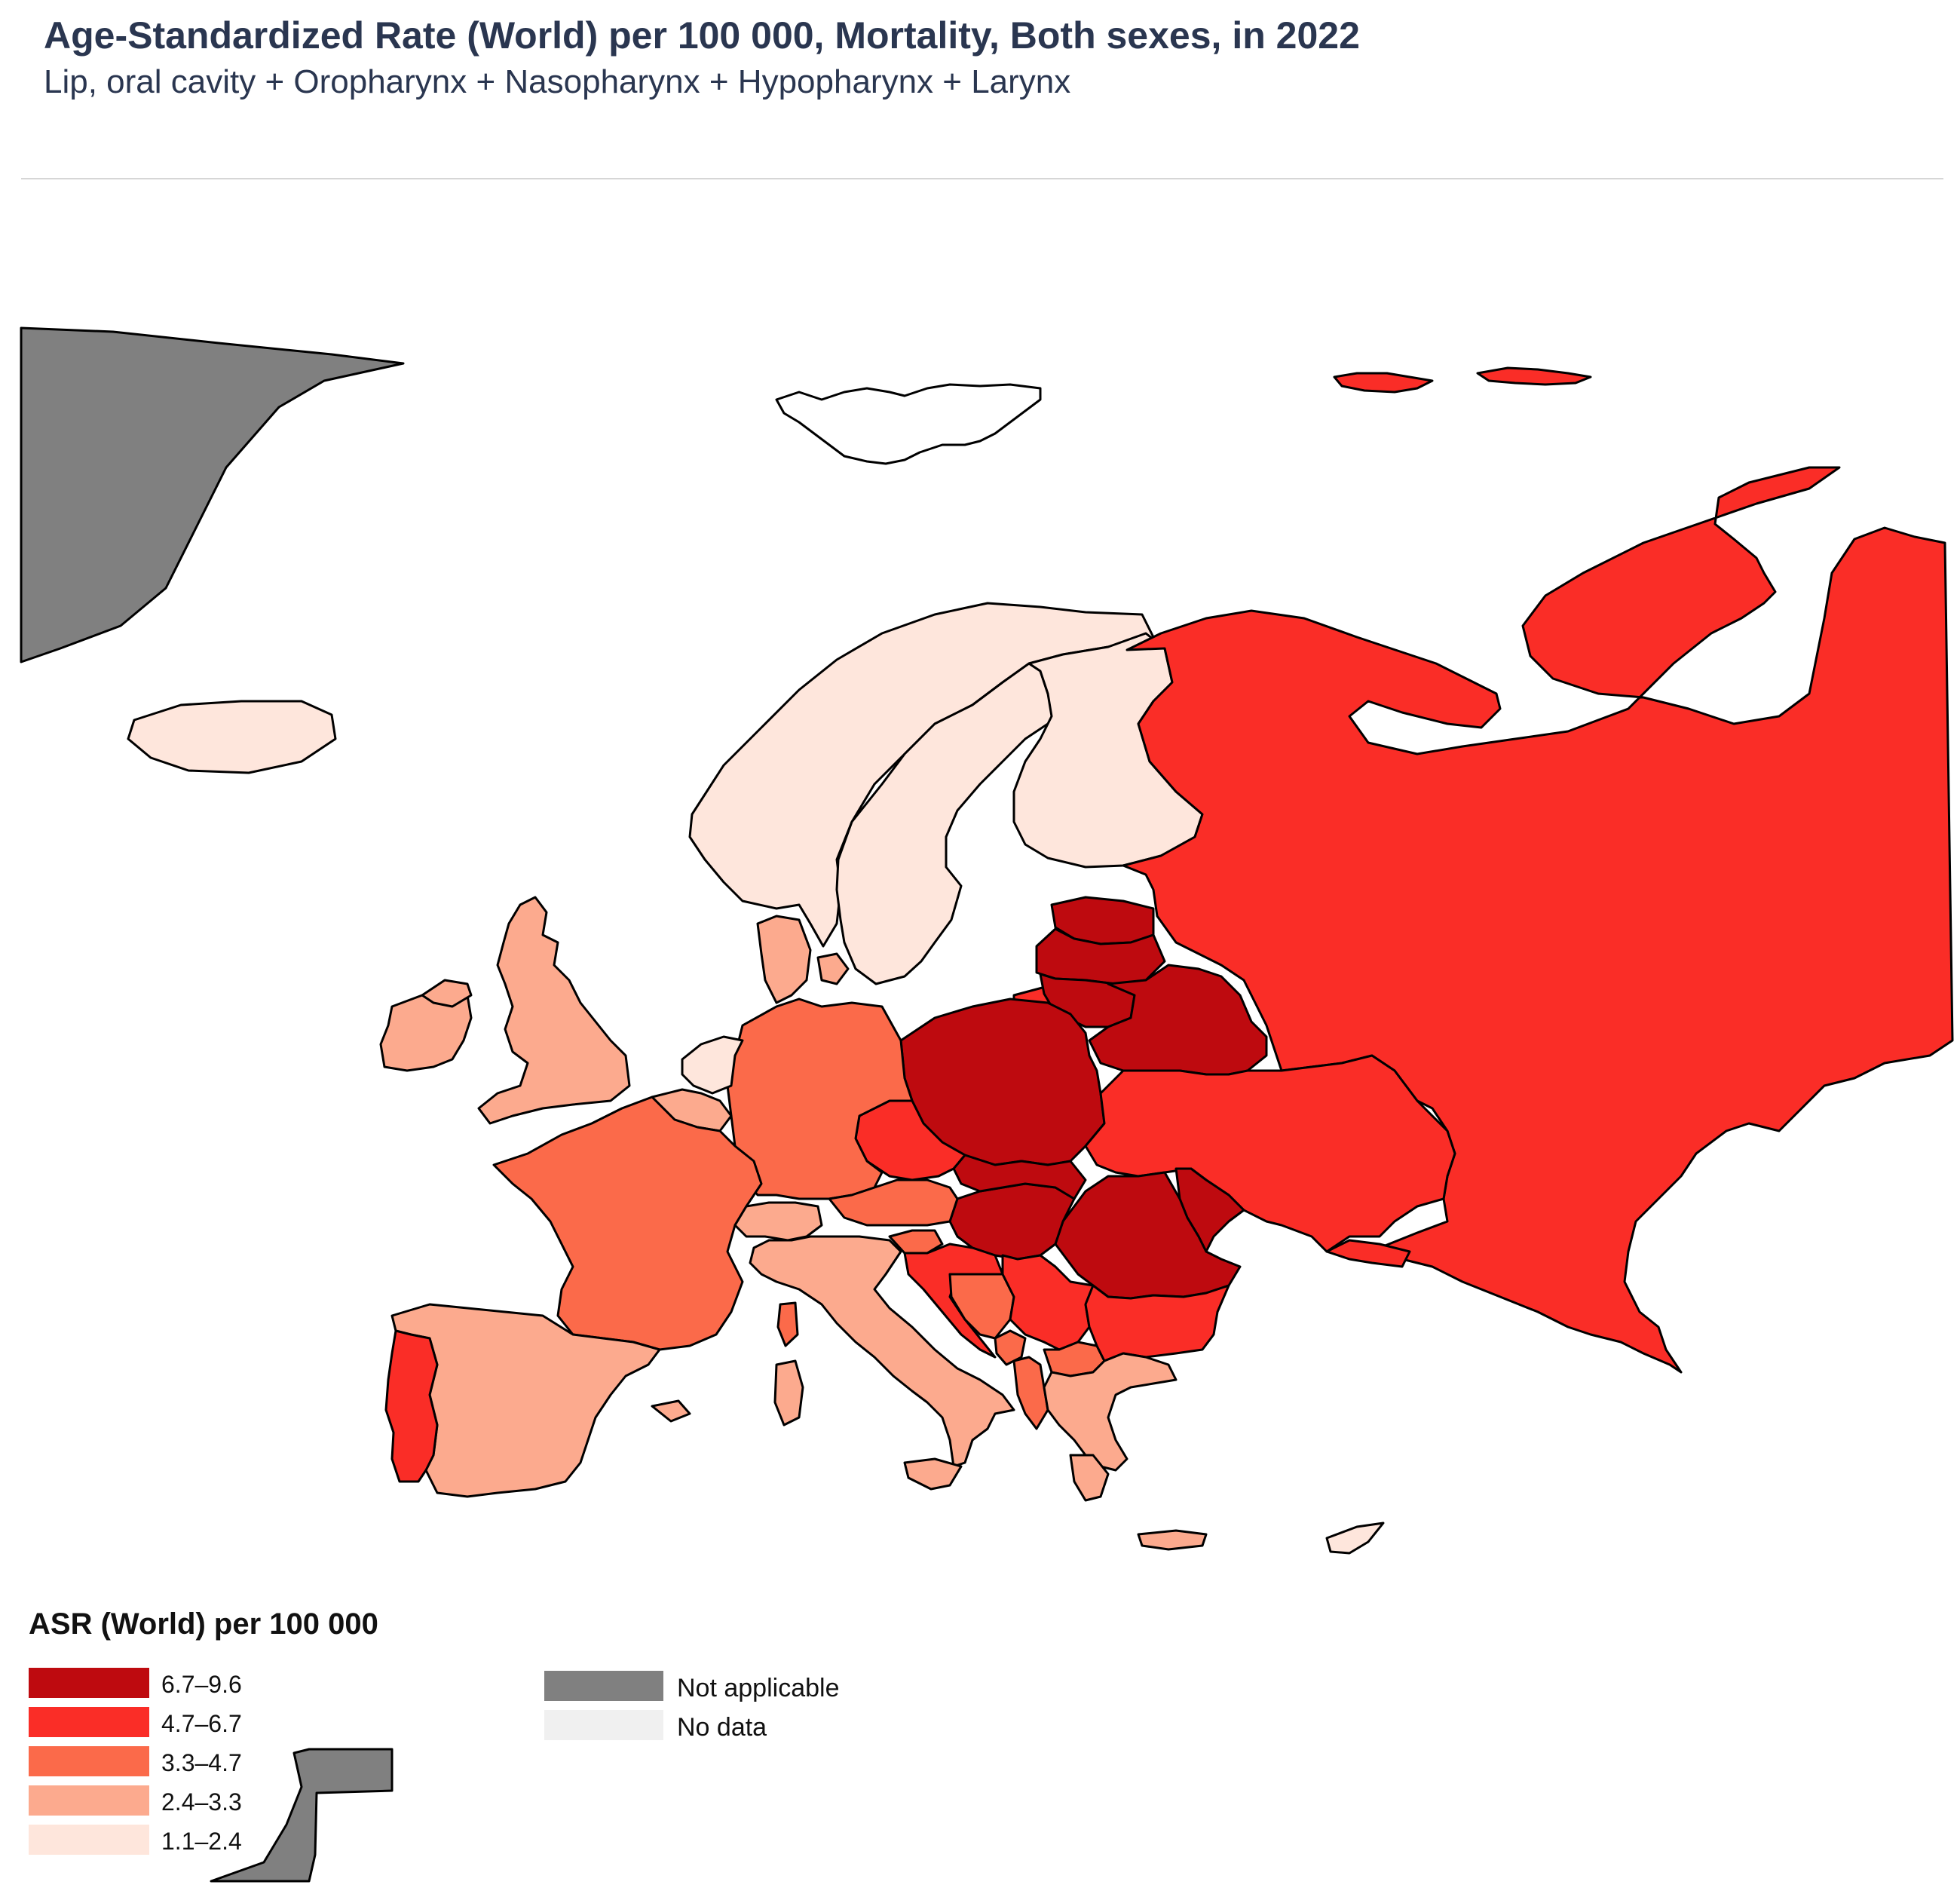 The width and height of the screenshot is (1960, 1900). Describe the element at coordinates (784, 959) in the screenshot. I see `region-denmark` at that location.